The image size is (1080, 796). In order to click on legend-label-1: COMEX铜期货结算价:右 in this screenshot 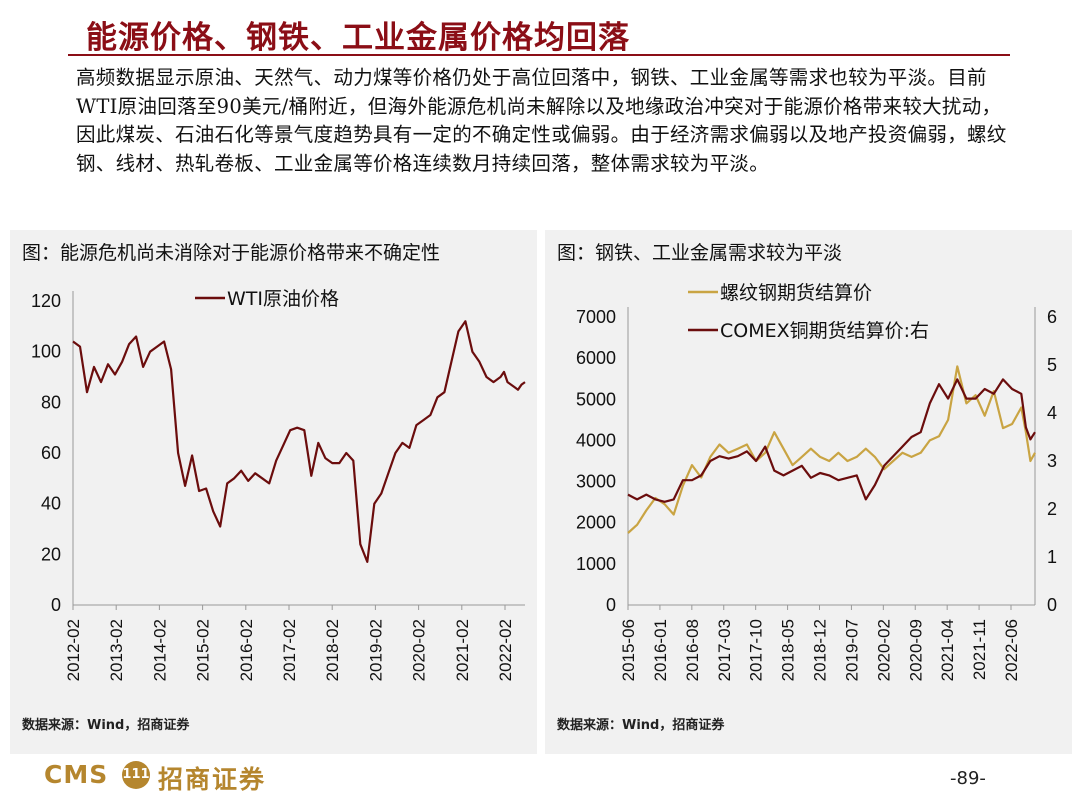, I will do `click(824, 331)`.